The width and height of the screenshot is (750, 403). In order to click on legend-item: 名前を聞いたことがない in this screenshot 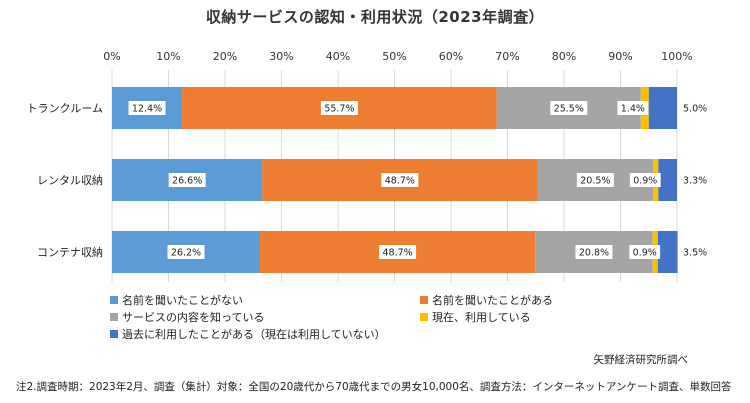, I will do `click(176, 300)`.